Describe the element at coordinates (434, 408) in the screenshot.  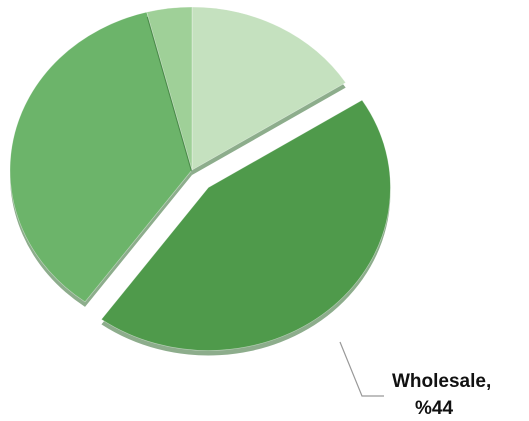
I see `slice-value-label: %44` at that location.